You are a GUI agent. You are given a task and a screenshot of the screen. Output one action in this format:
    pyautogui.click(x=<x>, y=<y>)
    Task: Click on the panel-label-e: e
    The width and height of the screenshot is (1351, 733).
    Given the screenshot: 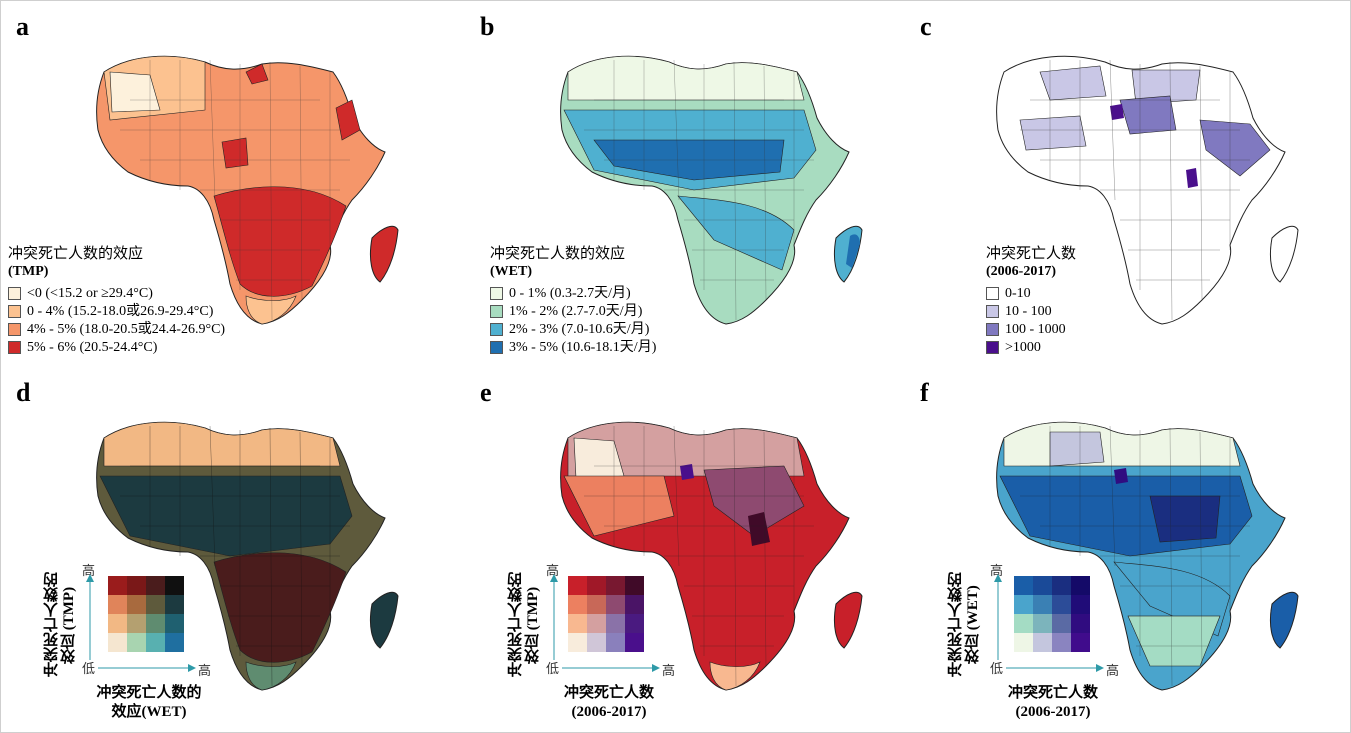 What is the action you would take?
    pyautogui.click(x=486, y=392)
    